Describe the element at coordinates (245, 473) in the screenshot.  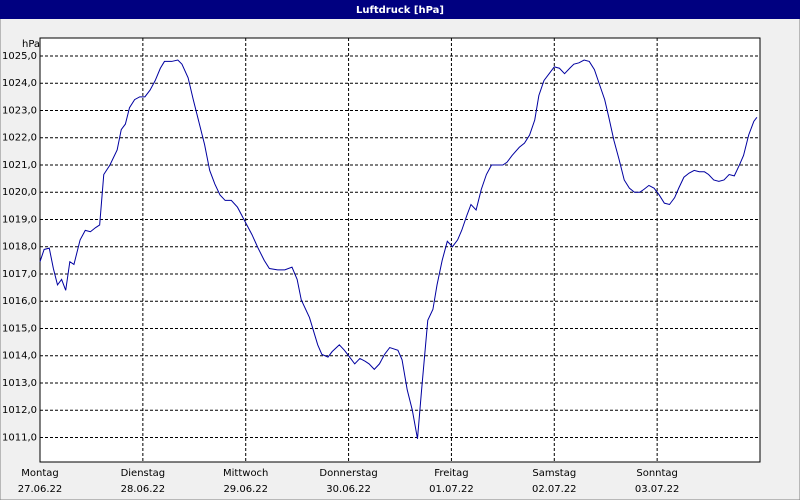
I see `x-tick-label: Mittwoch` at that location.